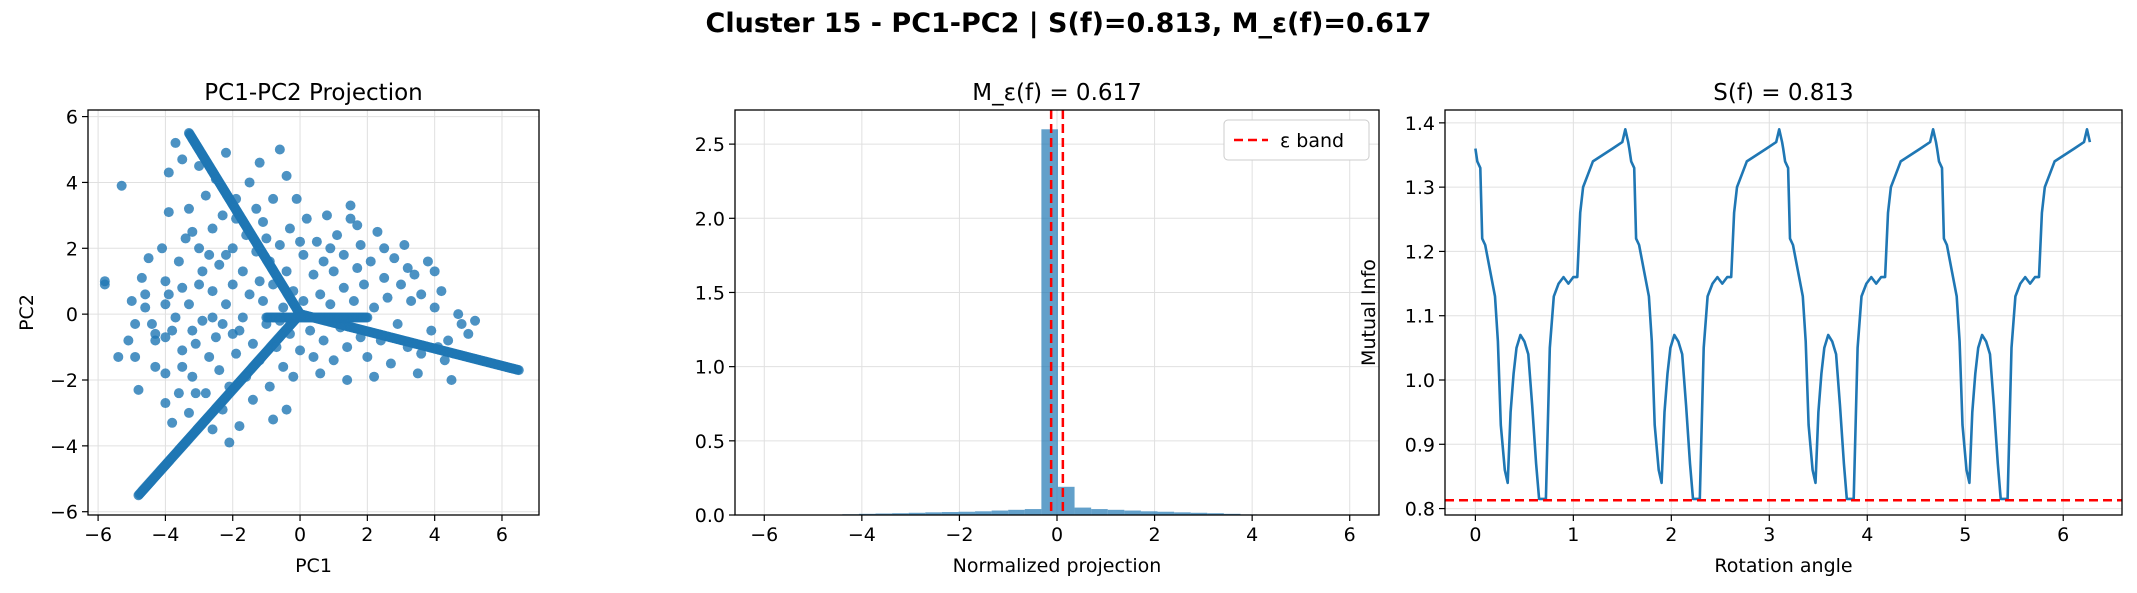  Describe the element at coordinates (1252, 535) in the screenshot. I see `x-tick-label: 4` at that location.